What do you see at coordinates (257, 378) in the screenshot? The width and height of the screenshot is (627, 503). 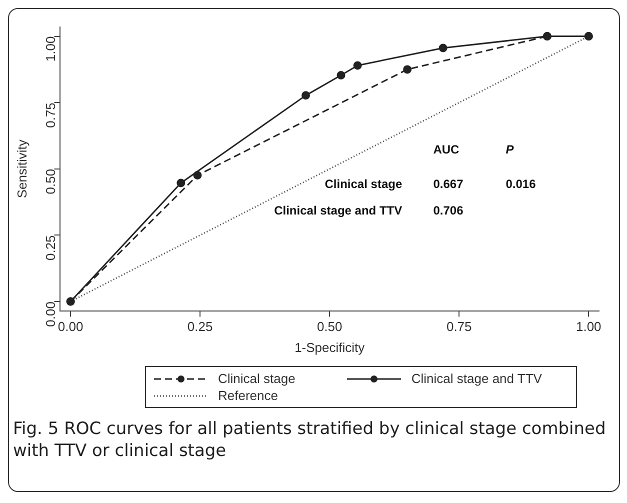 I see `legend-label: Clinical stage` at bounding box center [257, 378].